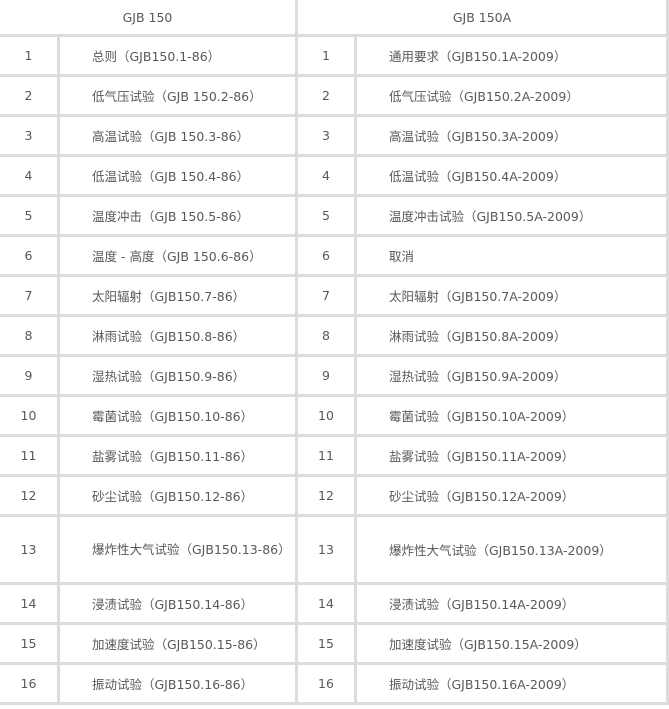 The width and height of the screenshot is (669, 709). Describe the element at coordinates (177, 549) in the screenshot. I see `old-standard-cell: 爆炸性大气试验（GJB150.13-86）` at that location.